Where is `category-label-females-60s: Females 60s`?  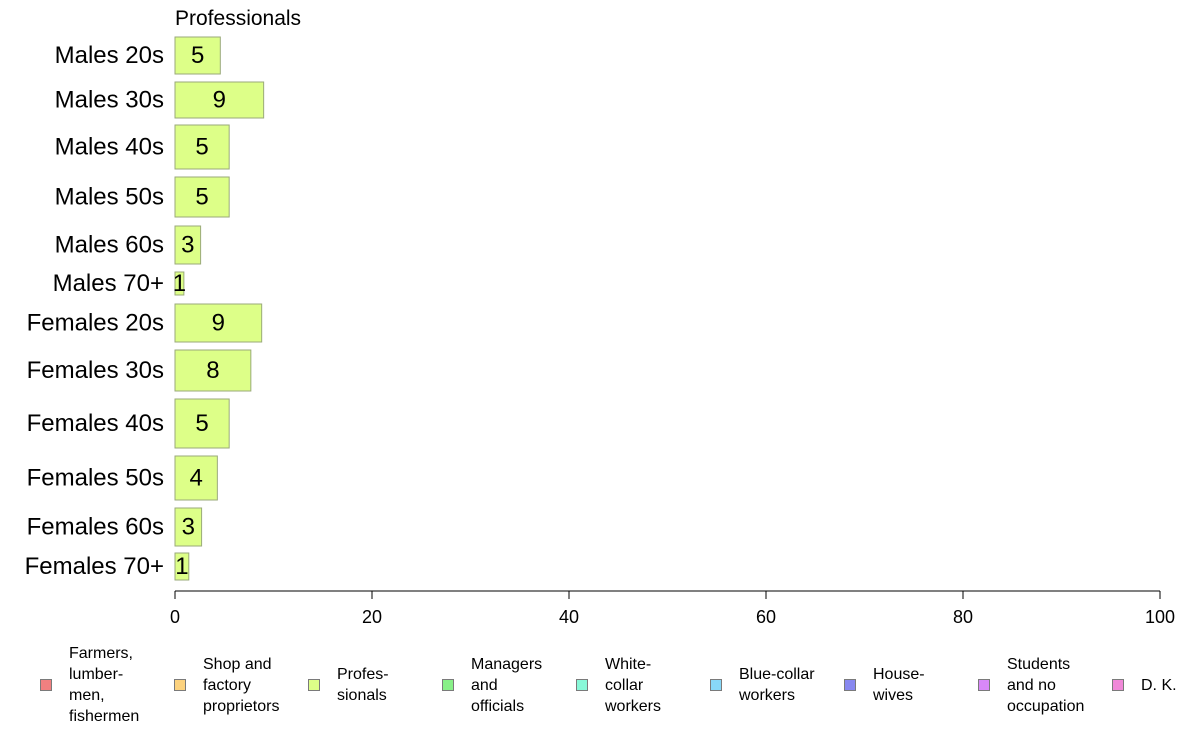 category-label-females-60s: Females 60s is located at coordinates (95, 527).